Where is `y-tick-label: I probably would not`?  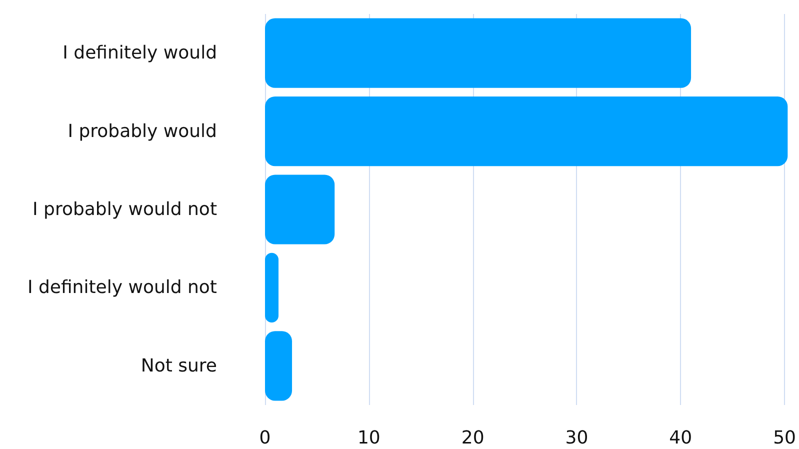
y-tick-label: I probably would not is located at coordinates (124, 209).